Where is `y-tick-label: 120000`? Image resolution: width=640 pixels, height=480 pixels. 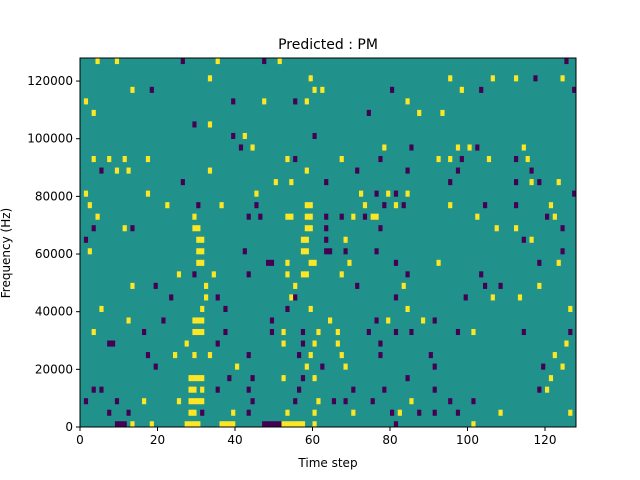 y-tick-label: 120000 is located at coordinates (50, 81).